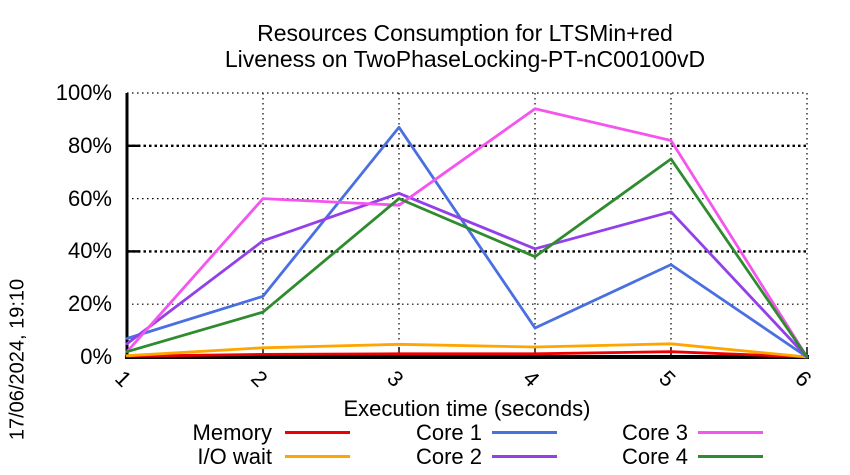 This screenshot has width=850, height=475. What do you see at coordinates (96, 356) in the screenshot?
I see `y-tick-label-0: 0%` at bounding box center [96, 356].